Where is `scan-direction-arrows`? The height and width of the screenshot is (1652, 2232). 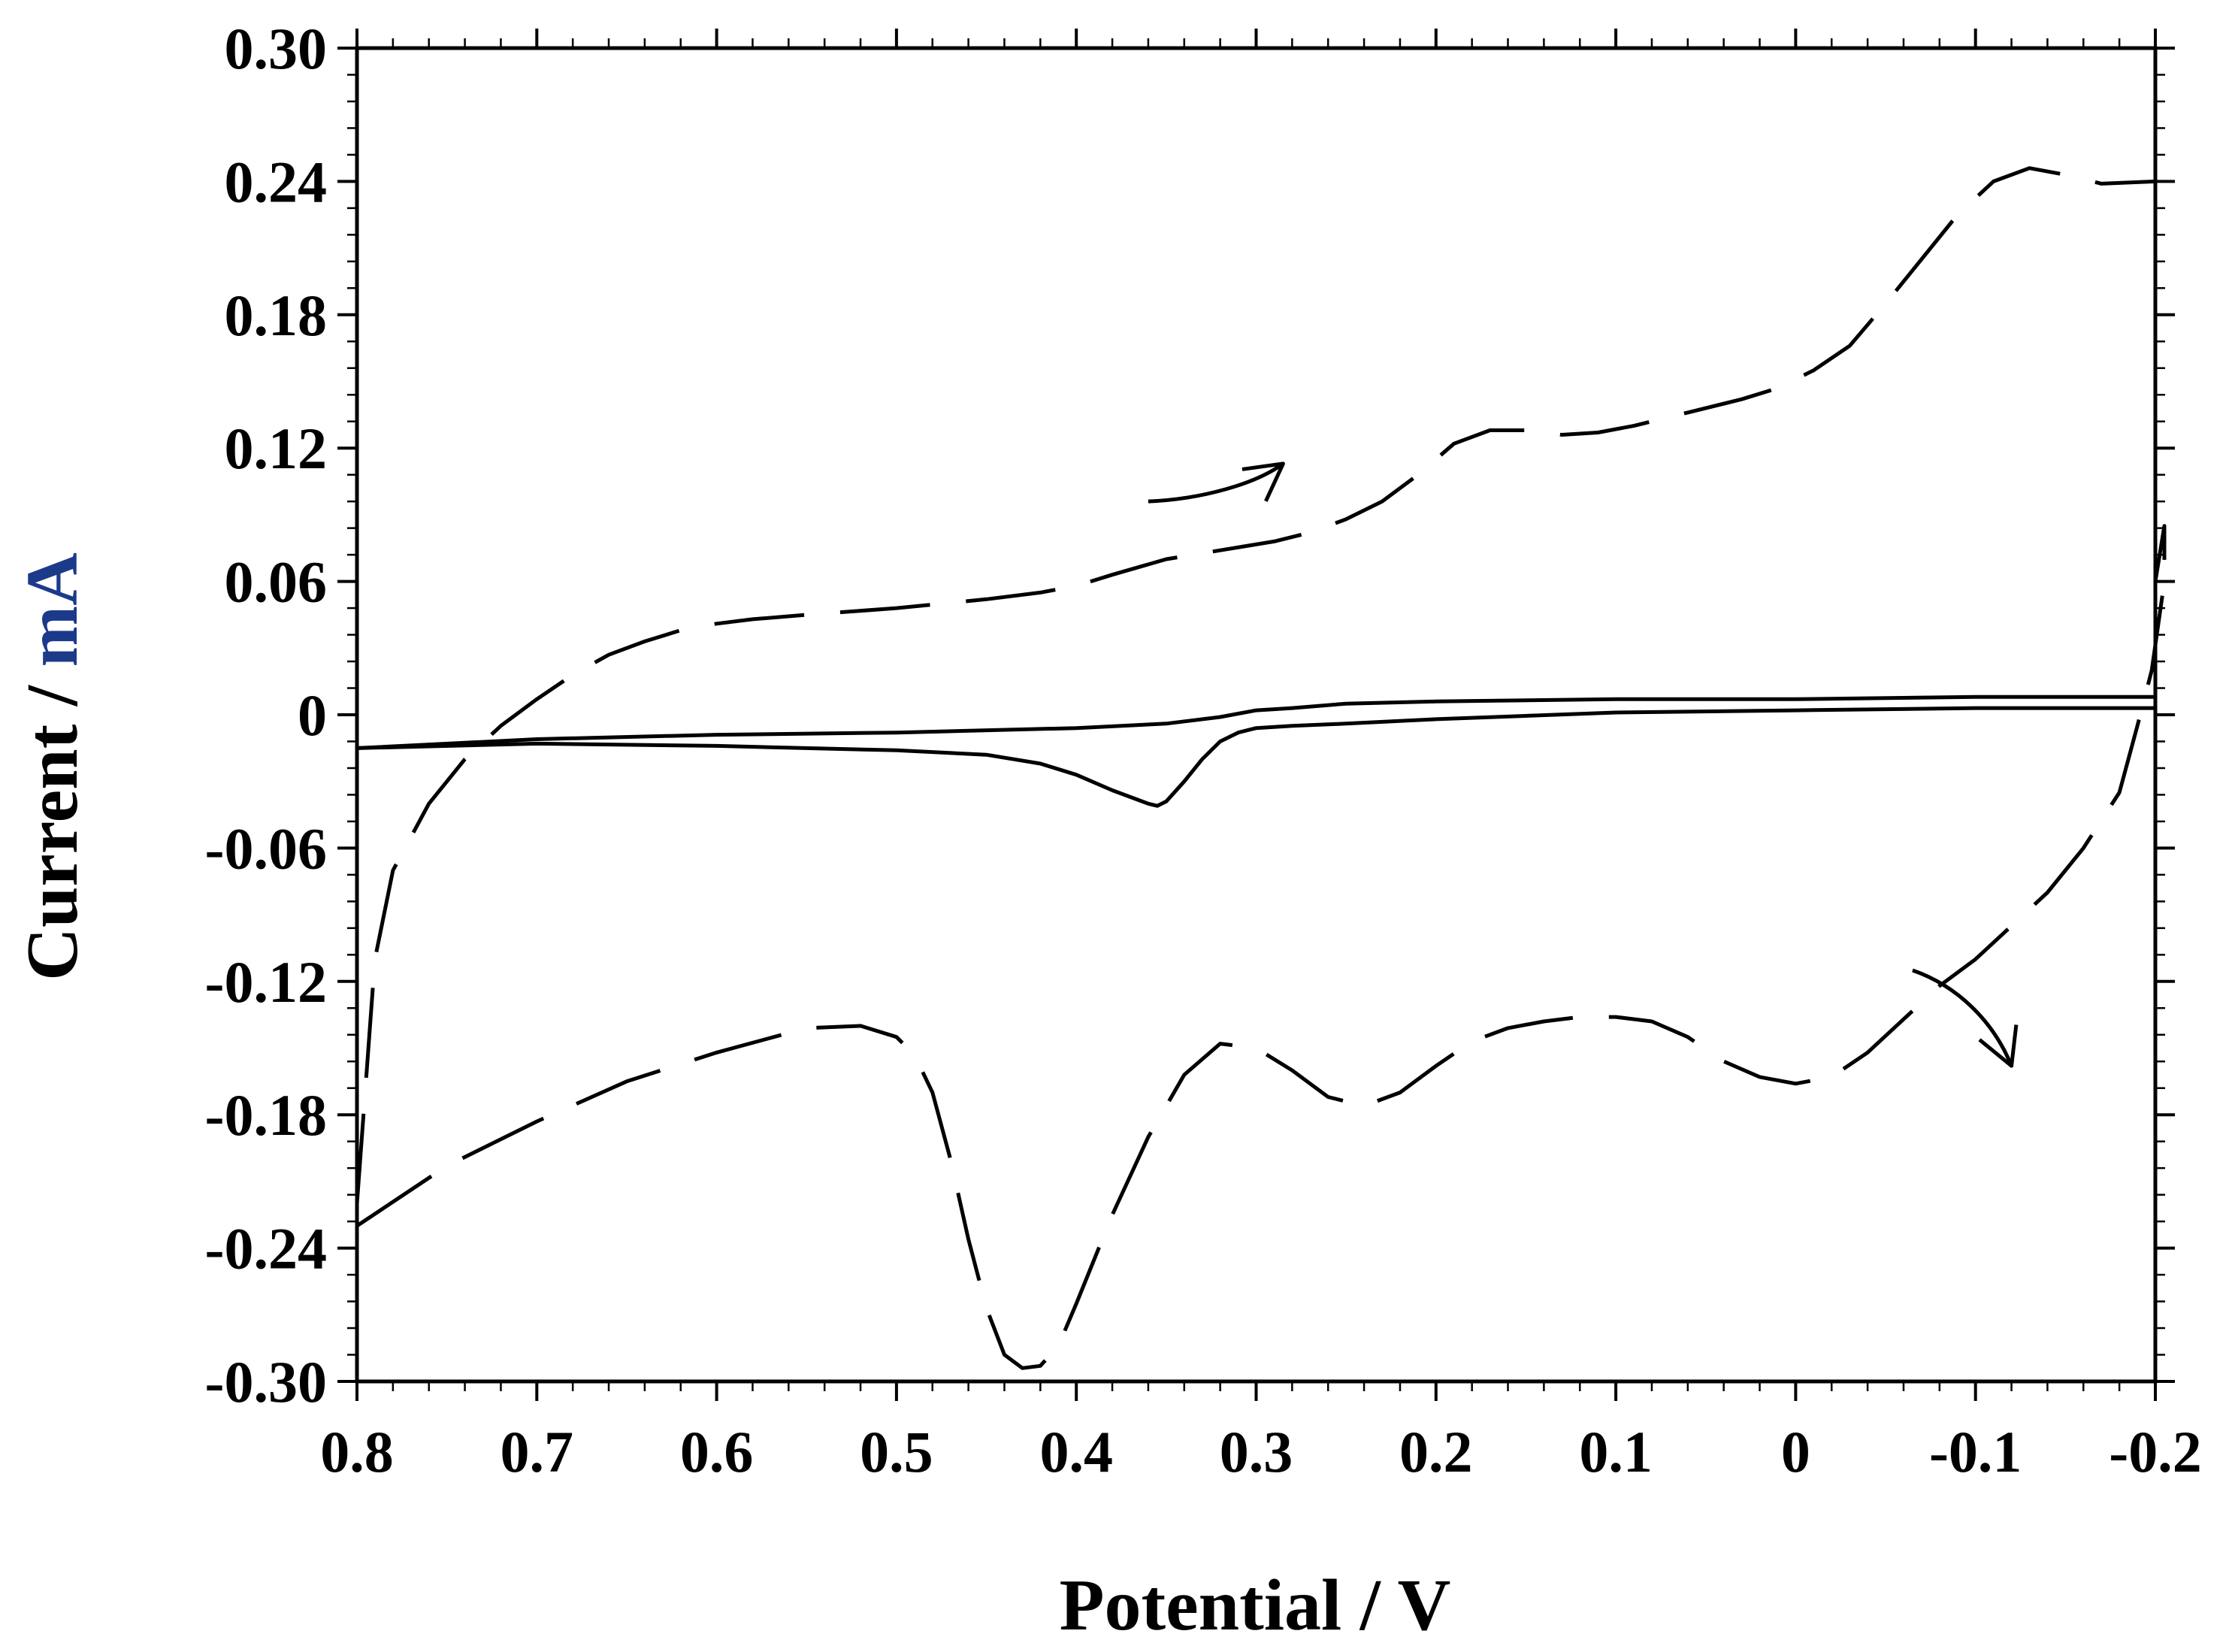 scan-direction-arrows is located at coordinates (1583, 765).